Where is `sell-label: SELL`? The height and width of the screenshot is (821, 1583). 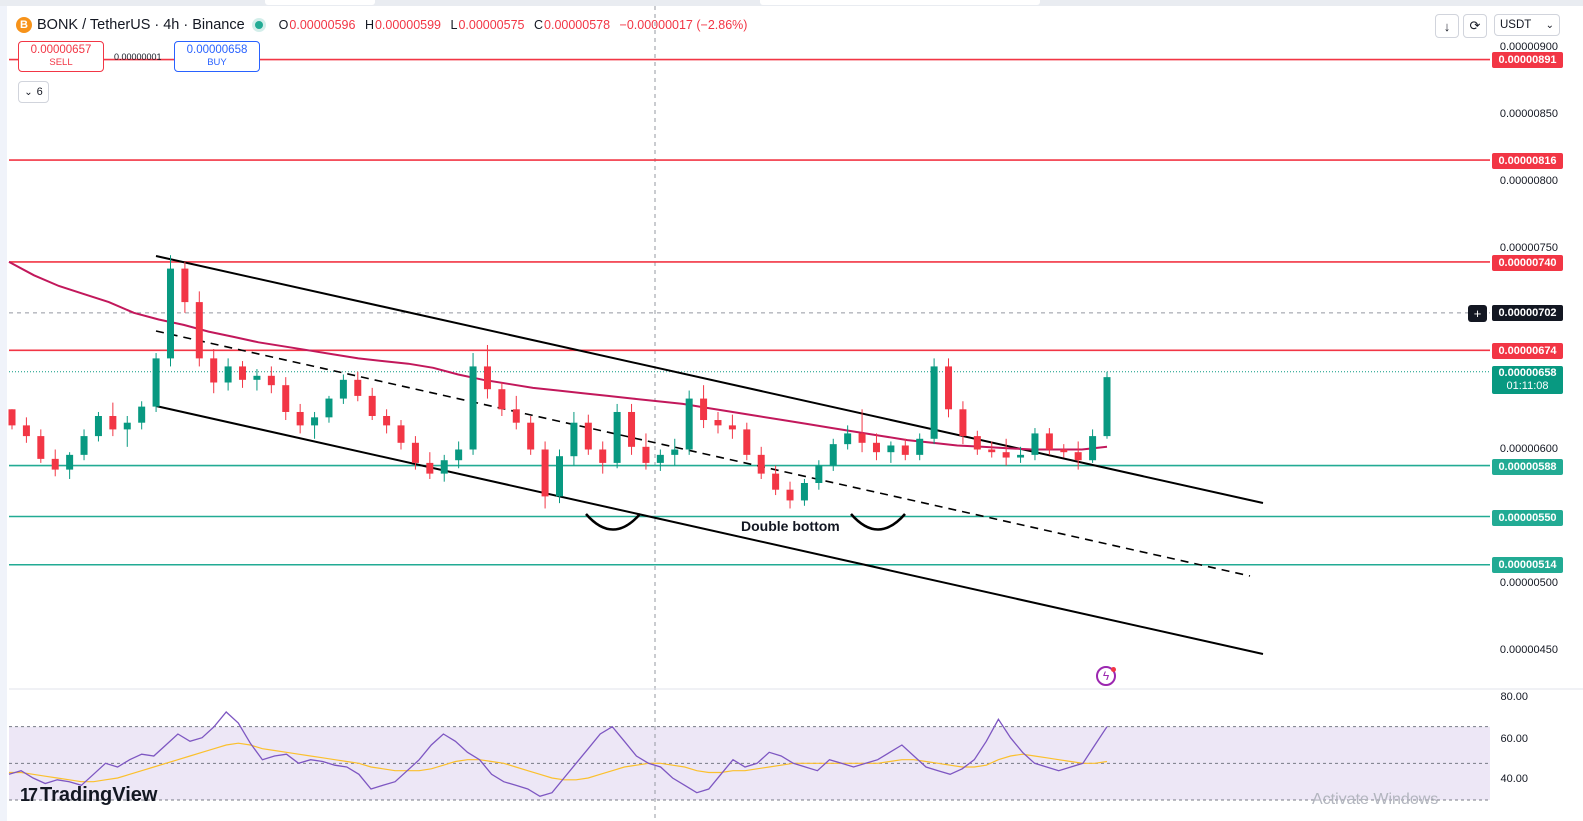 sell-label: SELL is located at coordinates (61, 62).